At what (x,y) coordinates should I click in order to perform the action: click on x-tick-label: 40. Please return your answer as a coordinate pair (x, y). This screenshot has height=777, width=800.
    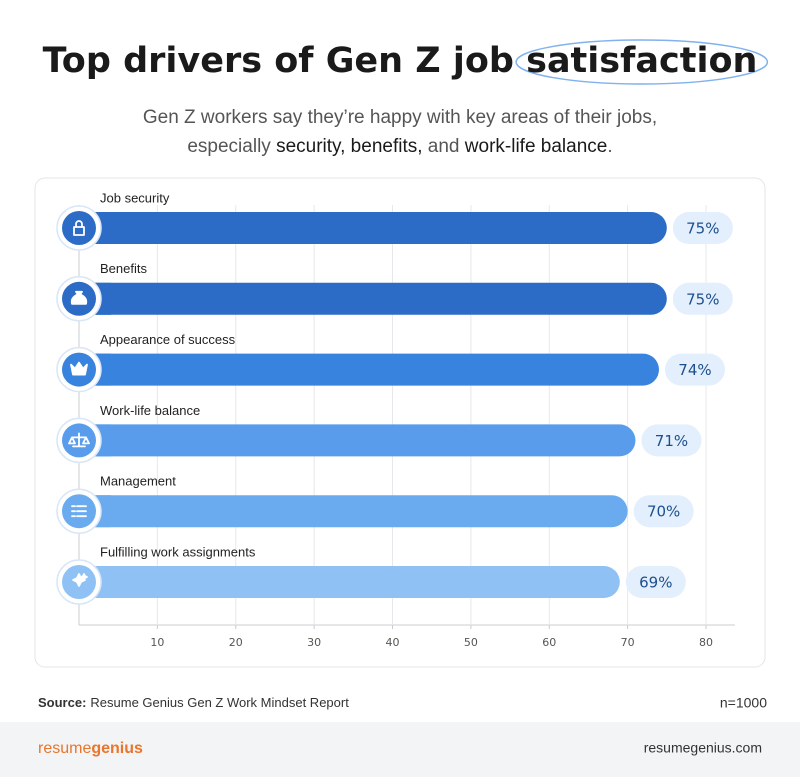
    Looking at the image, I should click on (393, 642).